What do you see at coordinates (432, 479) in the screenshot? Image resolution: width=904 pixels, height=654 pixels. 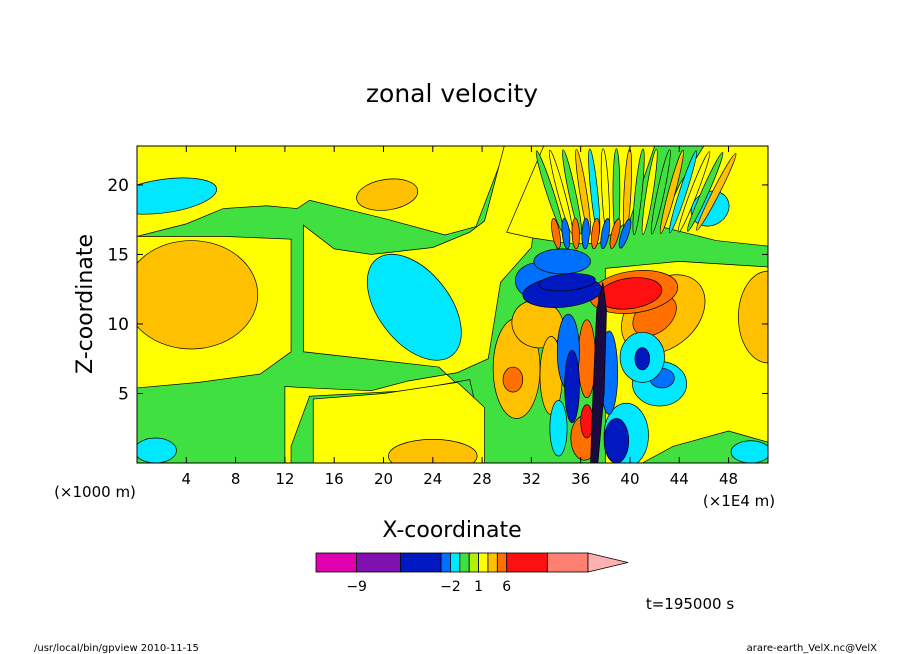 I see `x-tick-label: 24` at bounding box center [432, 479].